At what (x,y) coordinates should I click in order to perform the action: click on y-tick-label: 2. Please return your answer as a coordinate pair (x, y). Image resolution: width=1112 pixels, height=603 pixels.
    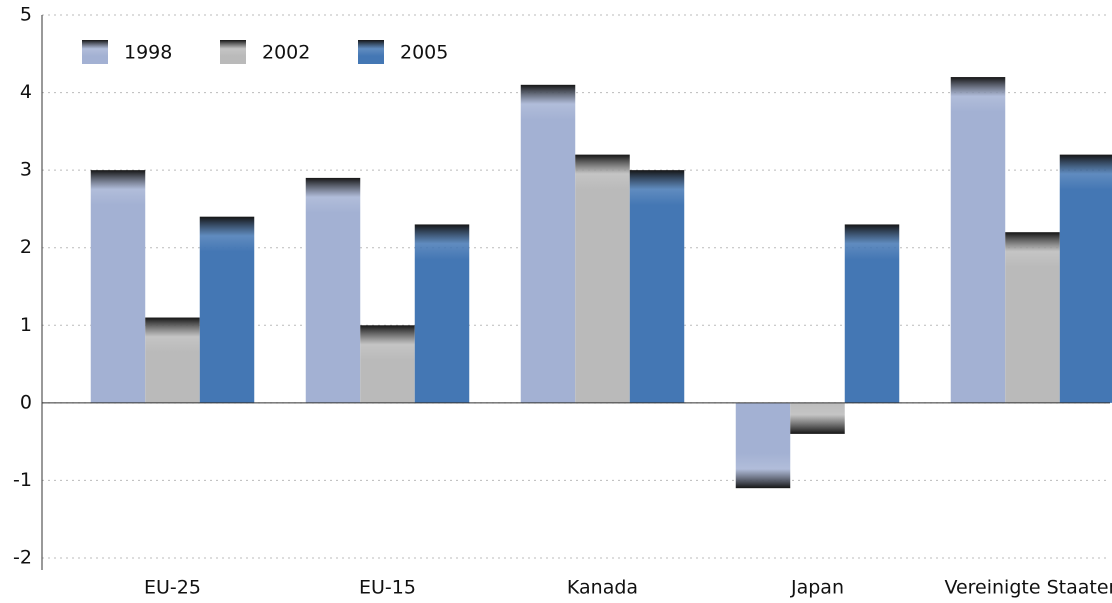
    Looking at the image, I should click on (26, 247).